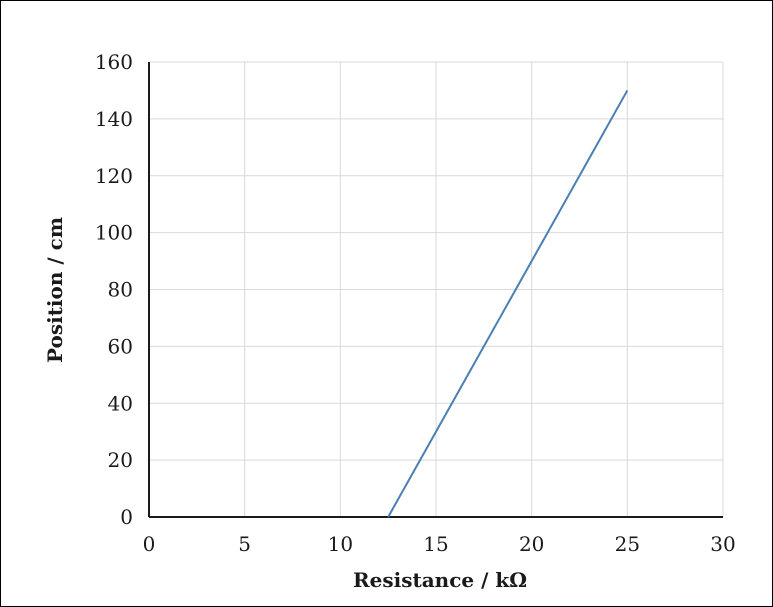 The width and height of the screenshot is (773, 607). Describe the element at coordinates (120, 403) in the screenshot. I see `y-tick-label: 40` at that location.